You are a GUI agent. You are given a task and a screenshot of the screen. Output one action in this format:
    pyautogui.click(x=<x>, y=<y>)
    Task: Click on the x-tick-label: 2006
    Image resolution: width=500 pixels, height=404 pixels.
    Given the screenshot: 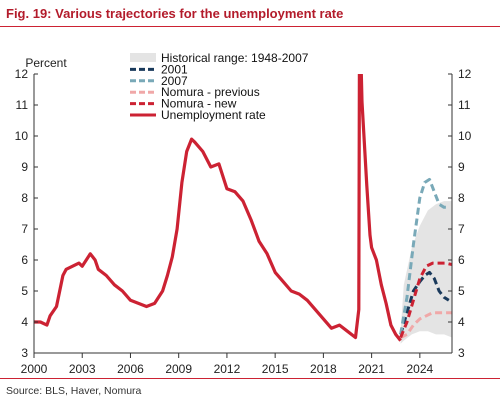 What is the action you would take?
    pyautogui.click(x=130, y=369)
    